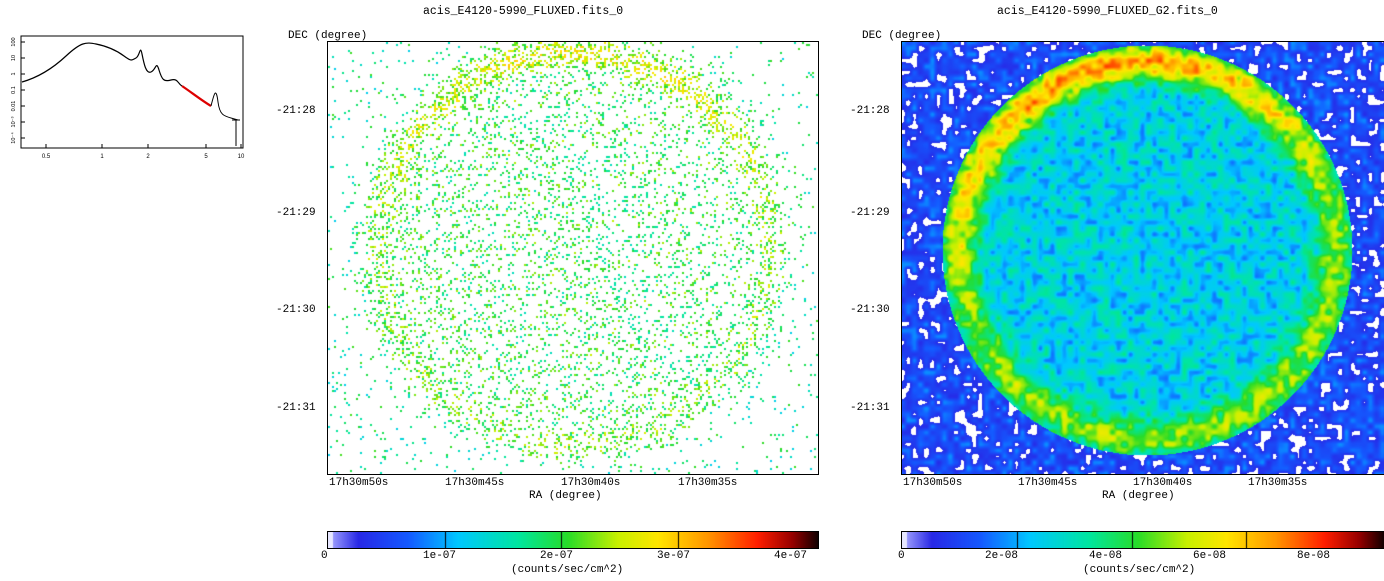 This screenshot has width=1384, height=581. What do you see at coordinates (565, 496) in the screenshot?
I see `panel1-xlabel: RA (degree)` at bounding box center [565, 496].